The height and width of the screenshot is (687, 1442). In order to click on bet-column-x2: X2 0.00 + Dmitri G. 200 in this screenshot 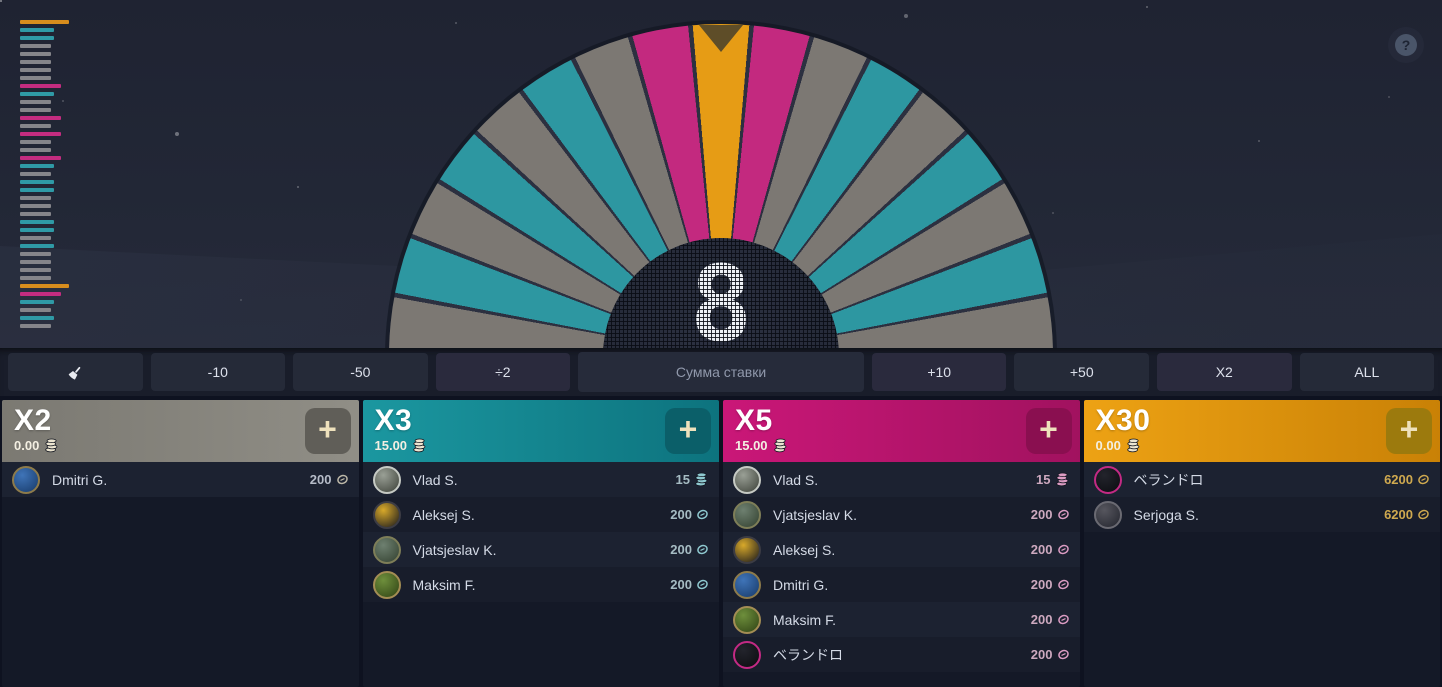, I will do `click(180, 543)`.